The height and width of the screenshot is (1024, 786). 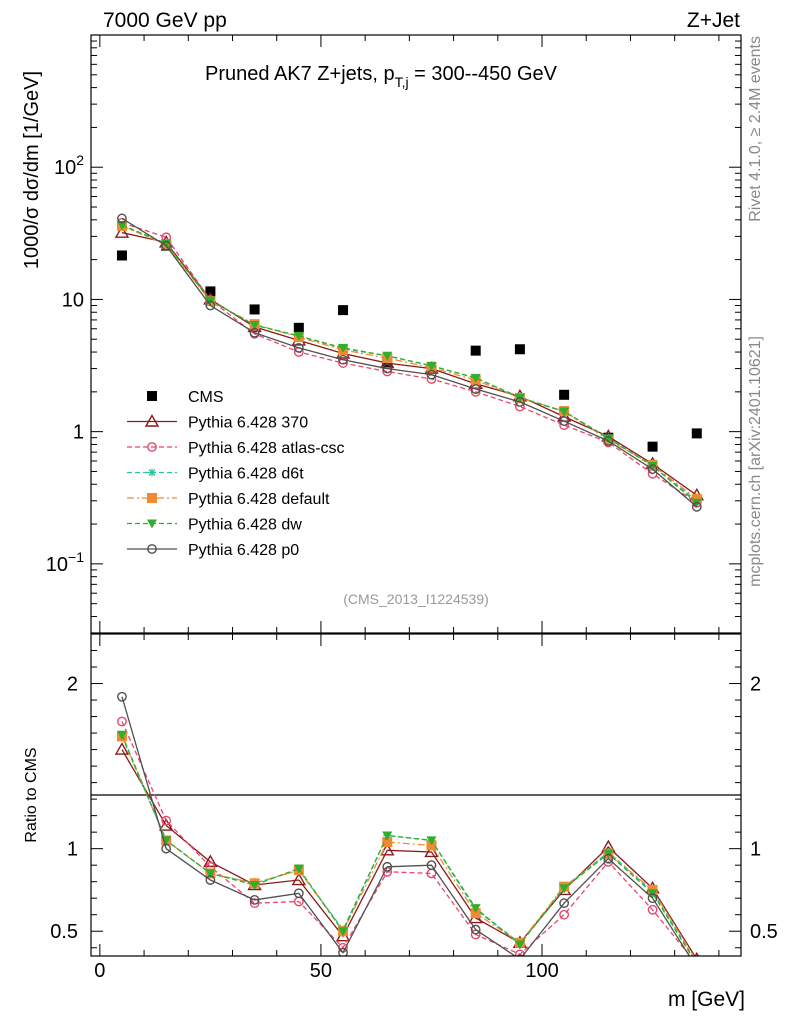 What do you see at coordinates (72, 850) in the screenshot?
I see `ratio-y-tick-label-left-1: 1` at bounding box center [72, 850].